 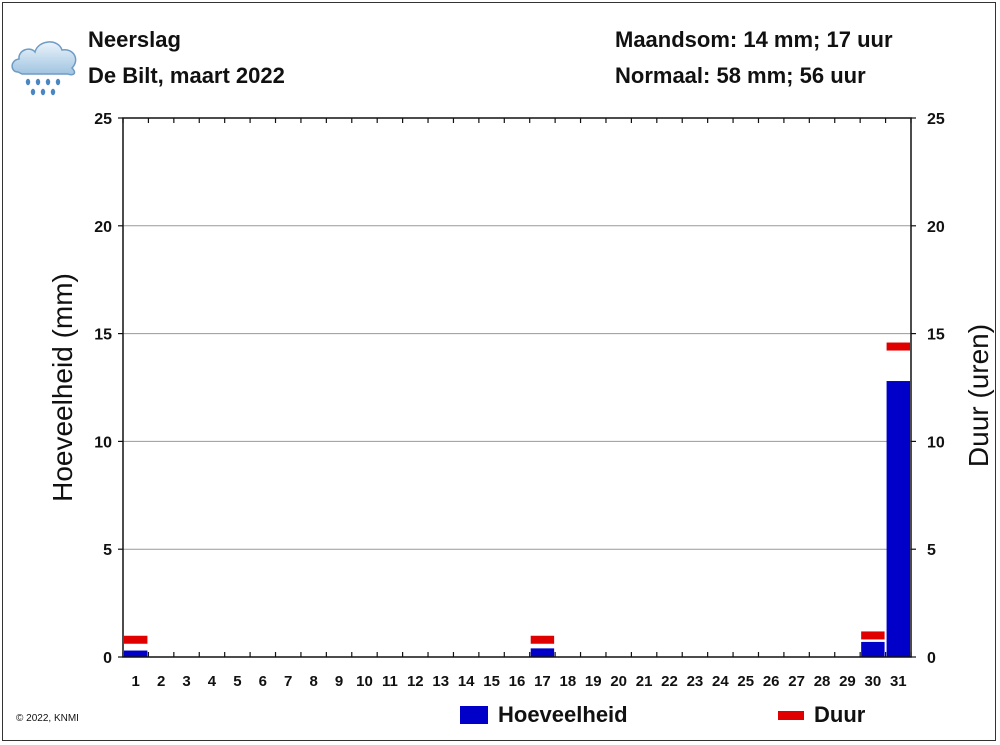 What do you see at coordinates (390, 681) in the screenshot?
I see `x-tick-label: 11` at bounding box center [390, 681].